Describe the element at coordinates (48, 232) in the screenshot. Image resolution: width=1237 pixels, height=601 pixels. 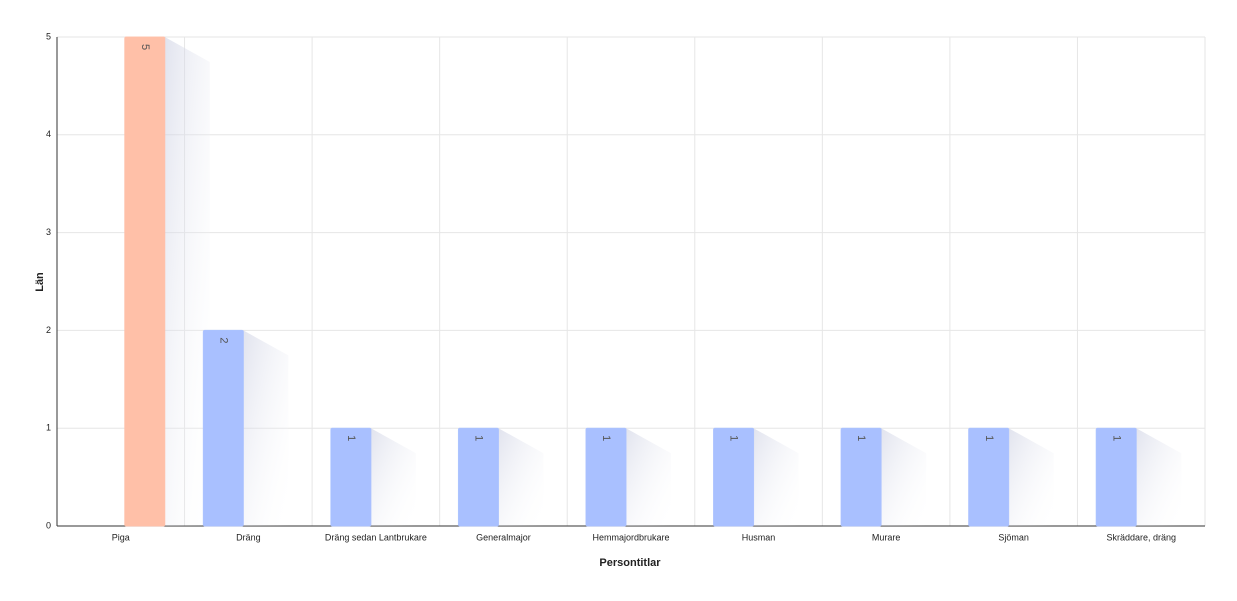
I see `y-tick-label: 3` at that location.